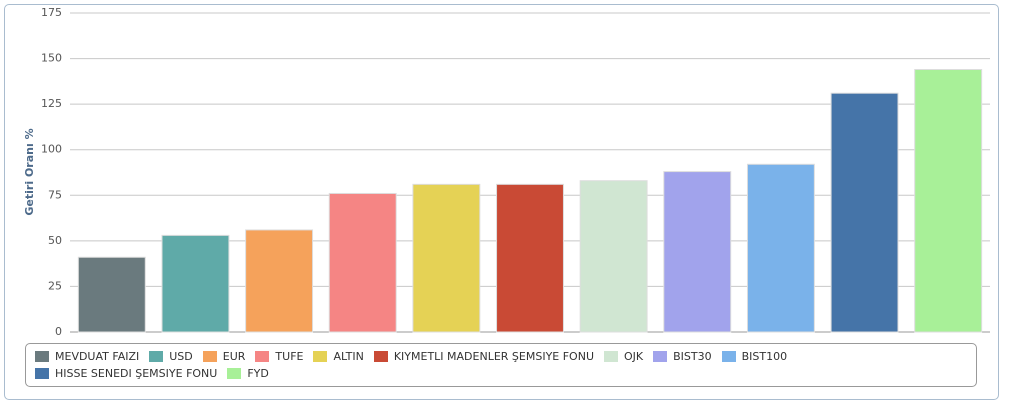  Describe the element at coordinates (29, 171) in the screenshot. I see `y-axis-label: Getiri Oranı %` at that location.